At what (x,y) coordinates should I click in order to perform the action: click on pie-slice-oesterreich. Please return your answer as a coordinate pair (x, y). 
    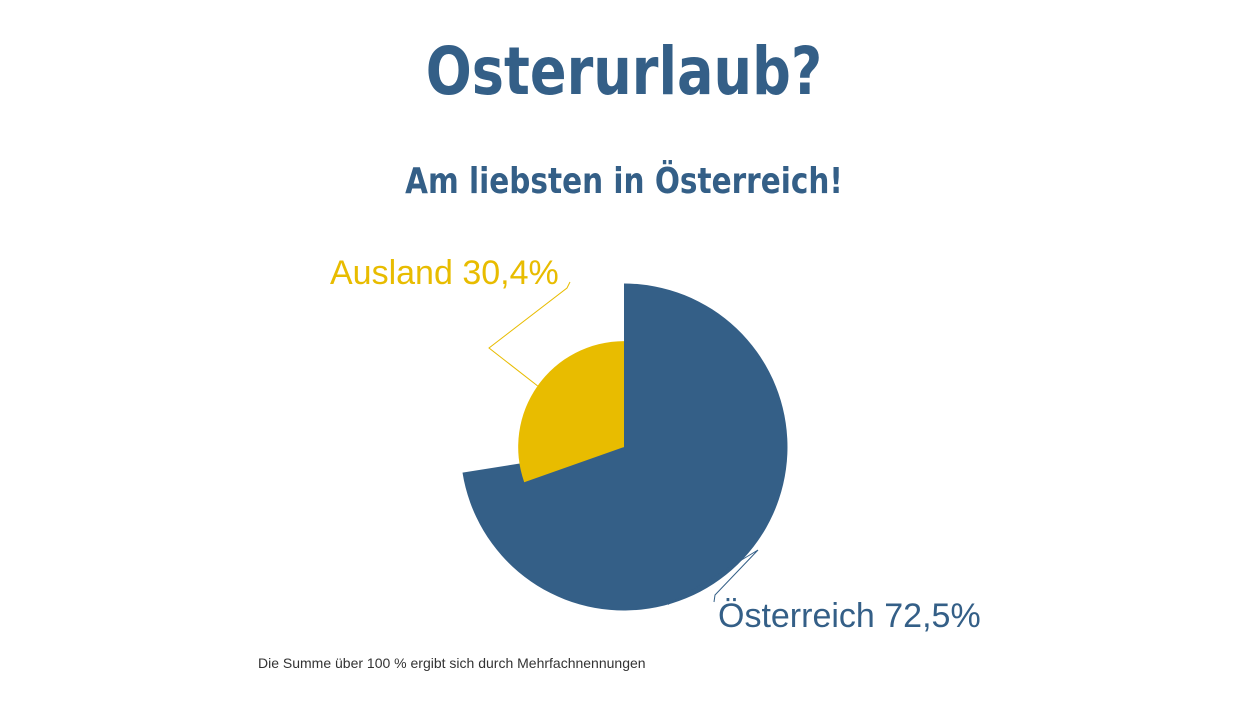
    Looking at the image, I should click on (625, 447).